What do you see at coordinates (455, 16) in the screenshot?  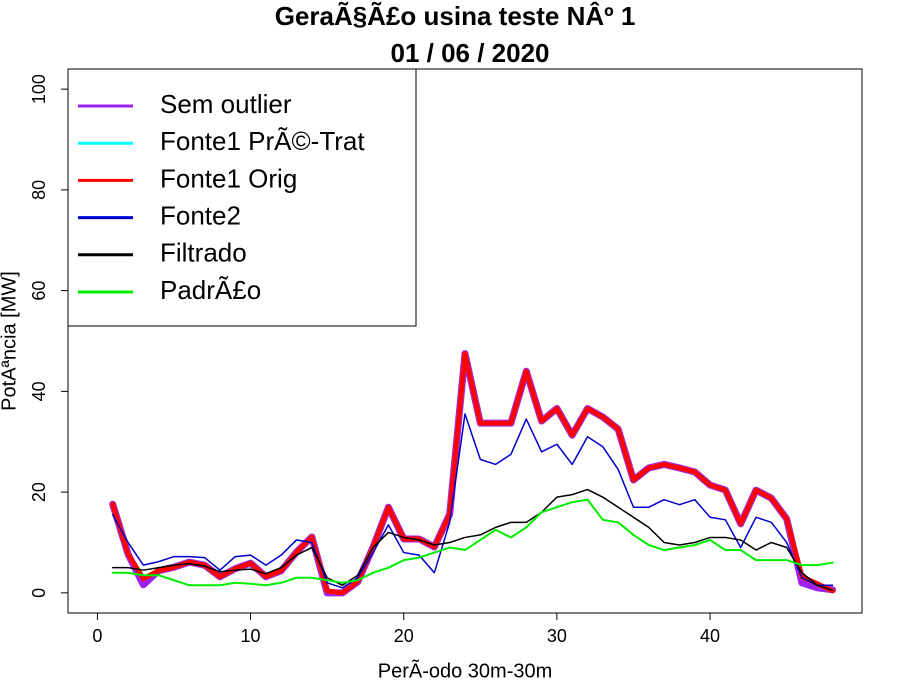 I see `chart-title: GeraÃ§Ã£o usina teste NÂº 1` at bounding box center [455, 16].